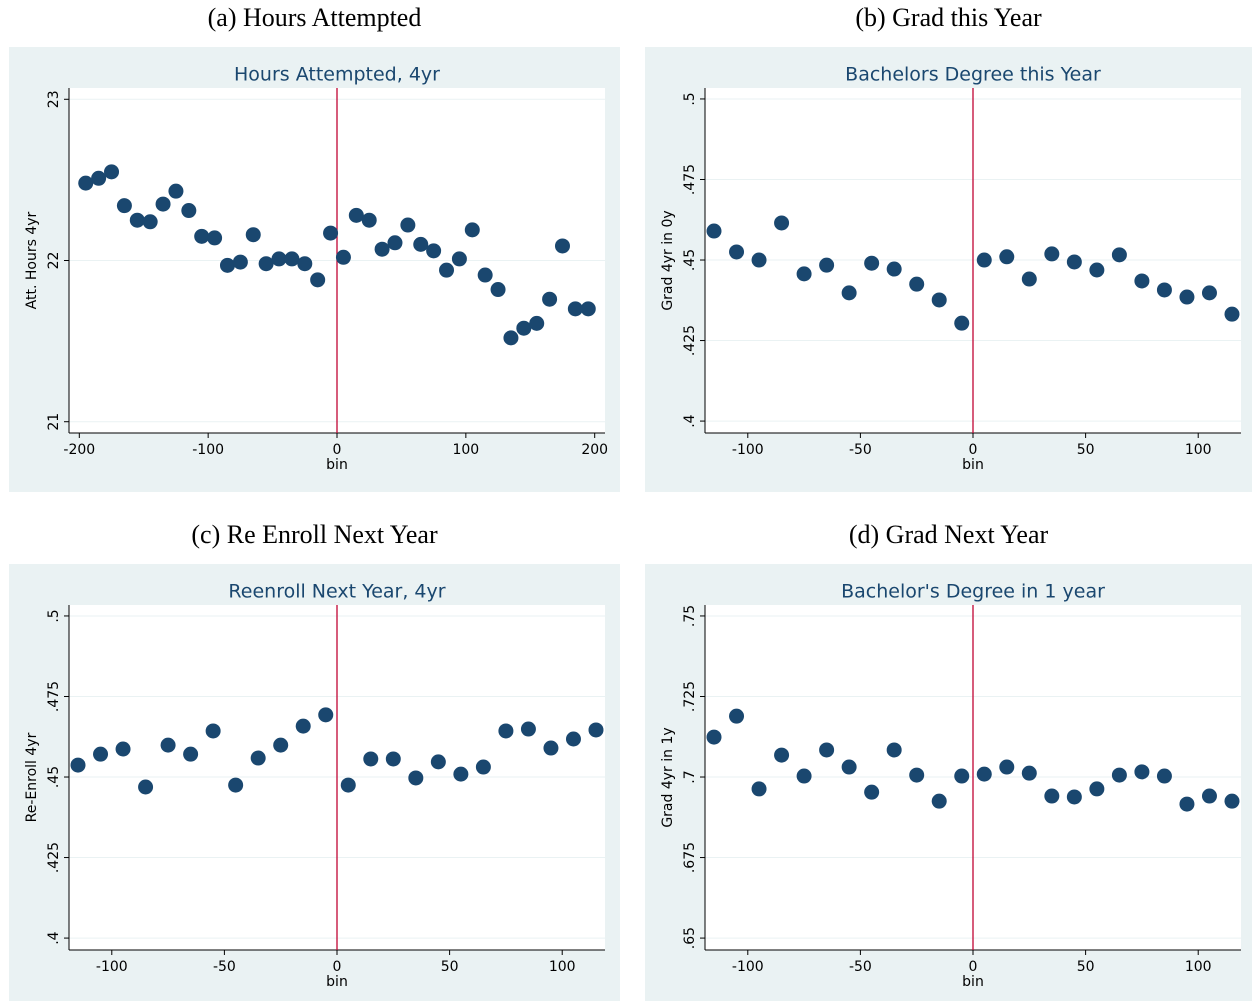  Describe the element at coordinates (32, 260) in the screenshot. I see `y-axis-label: Att. Hours 4yr` at that location.